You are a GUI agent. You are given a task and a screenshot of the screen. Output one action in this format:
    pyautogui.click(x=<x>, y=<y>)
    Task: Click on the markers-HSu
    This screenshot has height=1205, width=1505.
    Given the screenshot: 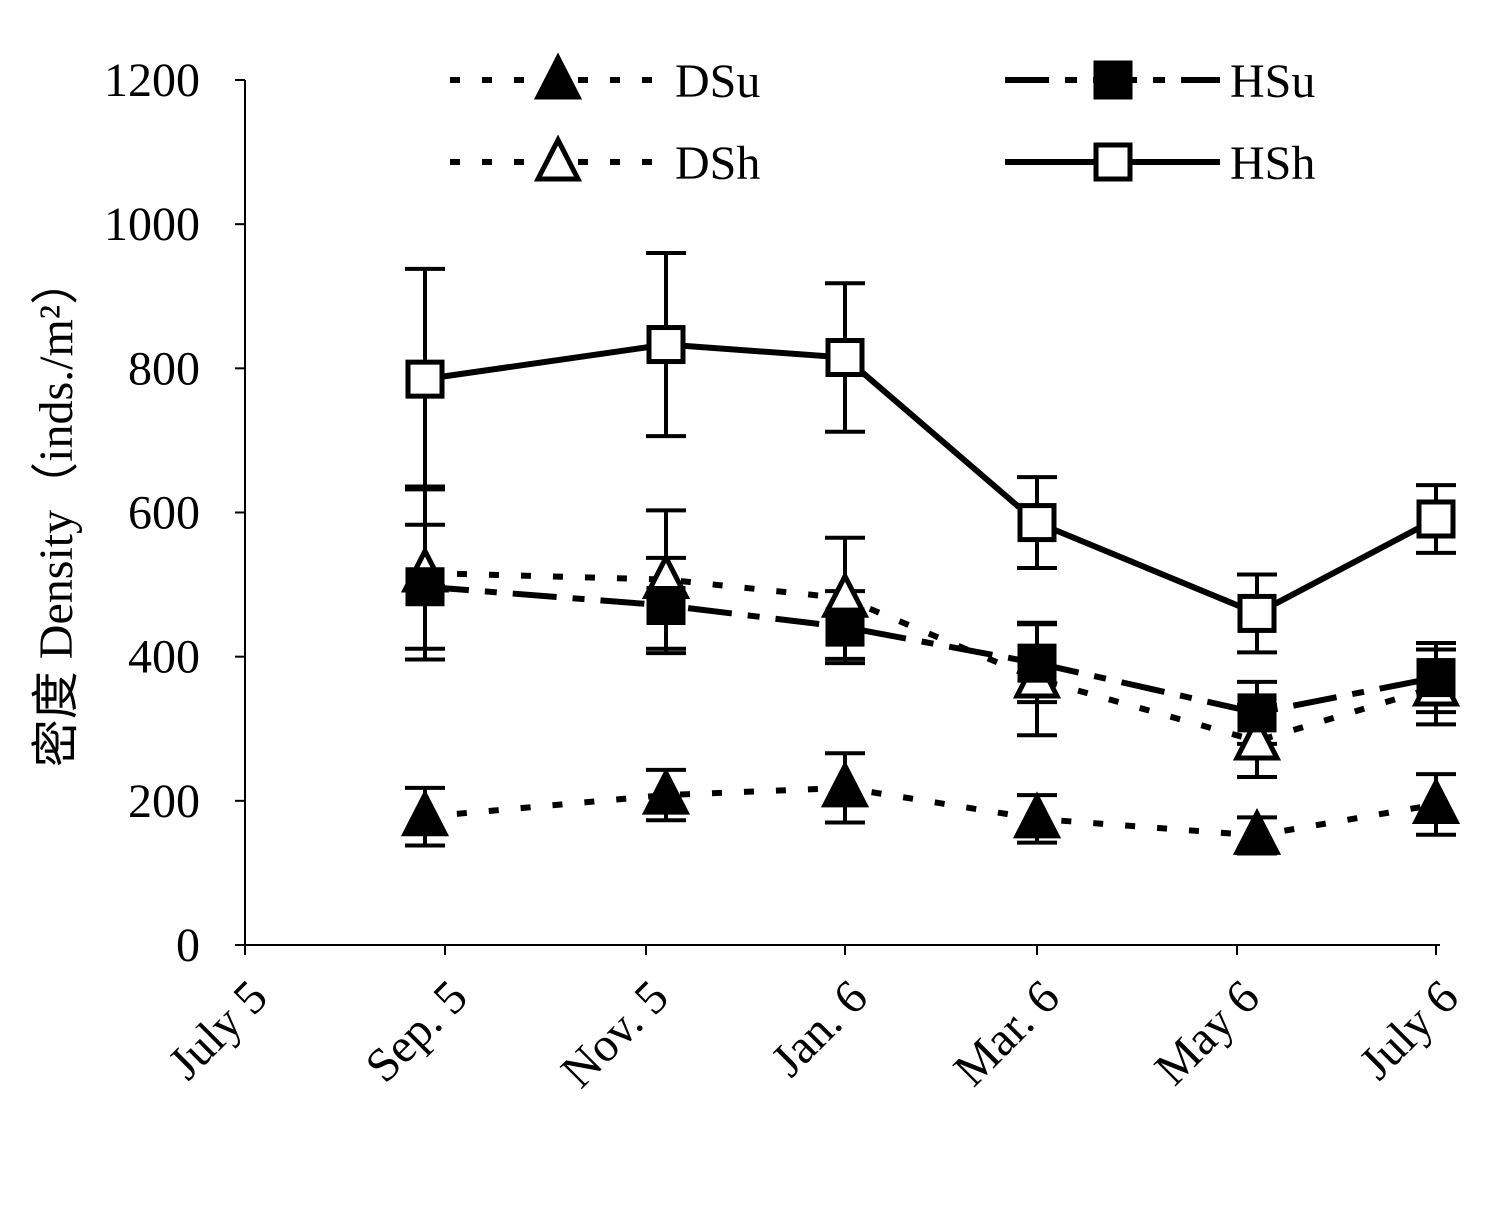 What is the action you would take?
    pyautogui.click(x=930, y=650)
    